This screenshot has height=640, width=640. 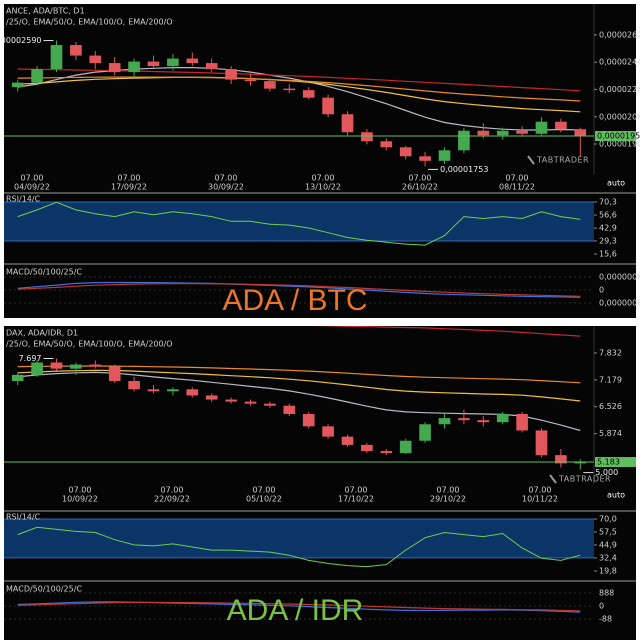 What do you see at coordinates (608, 570) in the screenshot?
I see `rsi-tick-label: 19,8` at bounding box center [608, 570].